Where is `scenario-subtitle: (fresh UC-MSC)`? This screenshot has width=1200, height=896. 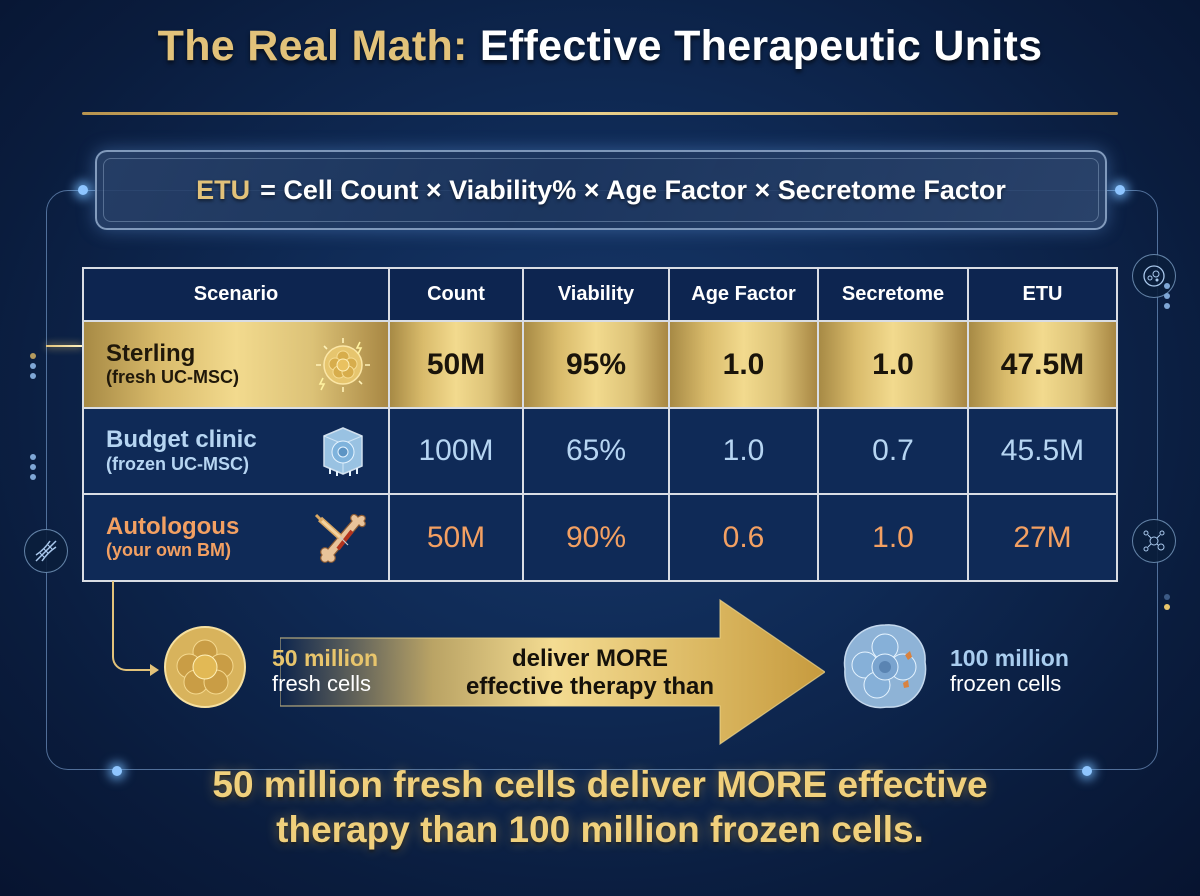
scenario-subtitle: (fresh UC-MSC) is located at coordinates (172, 377).